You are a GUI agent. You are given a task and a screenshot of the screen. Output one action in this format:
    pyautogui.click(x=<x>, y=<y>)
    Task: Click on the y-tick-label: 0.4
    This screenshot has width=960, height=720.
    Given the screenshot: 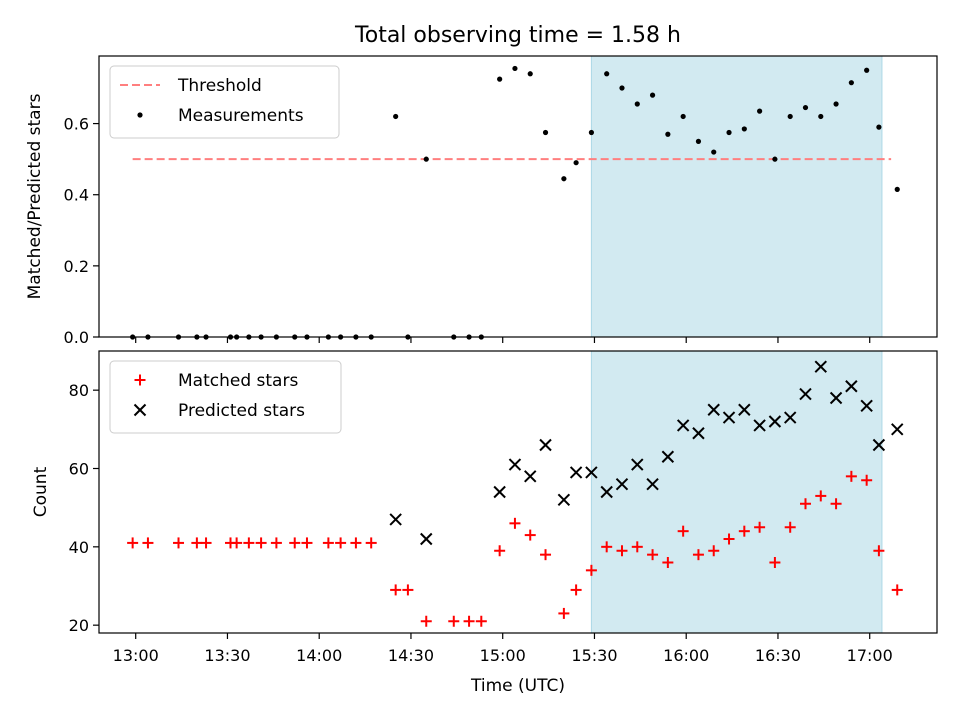 What is the action you would take?
    pyautogui.click(x=76, y=195)
    